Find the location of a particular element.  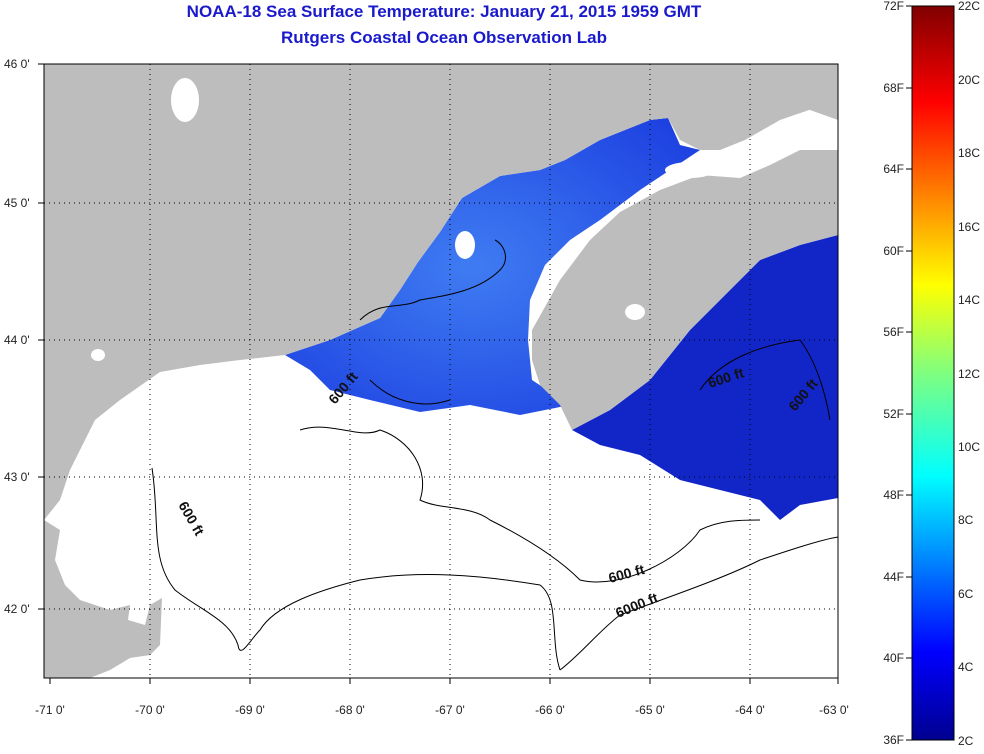

colorbar-label-c: 14C is located at coordinates (969, 300).